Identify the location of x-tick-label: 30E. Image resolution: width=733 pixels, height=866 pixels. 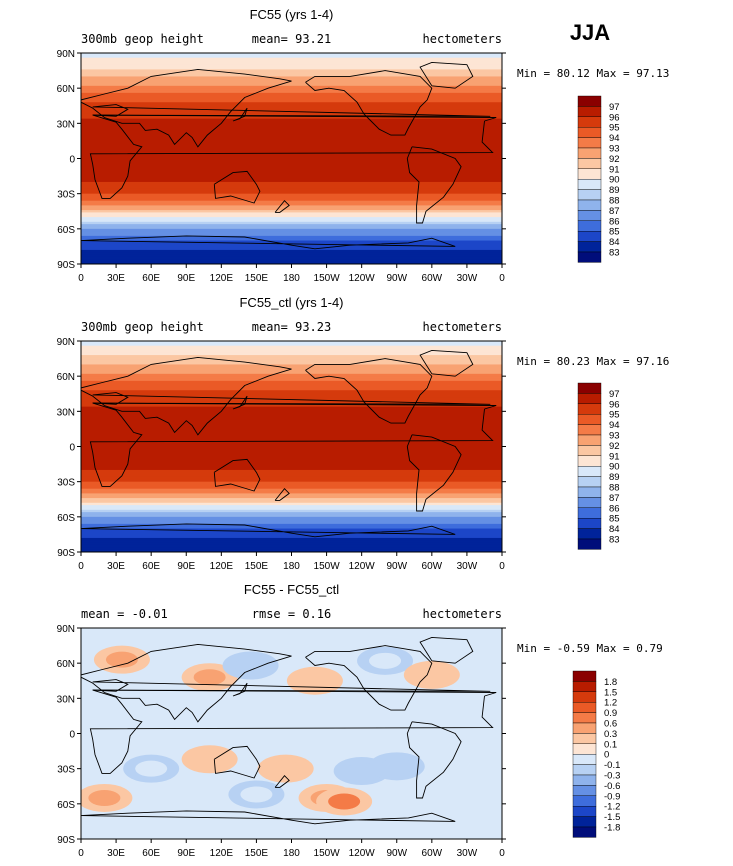
(116, 853).